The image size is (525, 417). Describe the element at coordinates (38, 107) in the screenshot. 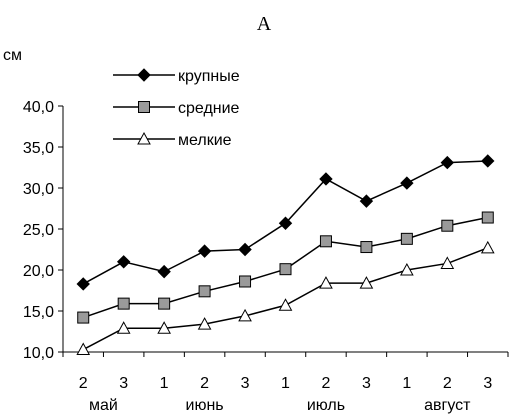

I see `y-tick-label: 40,0` at that location.